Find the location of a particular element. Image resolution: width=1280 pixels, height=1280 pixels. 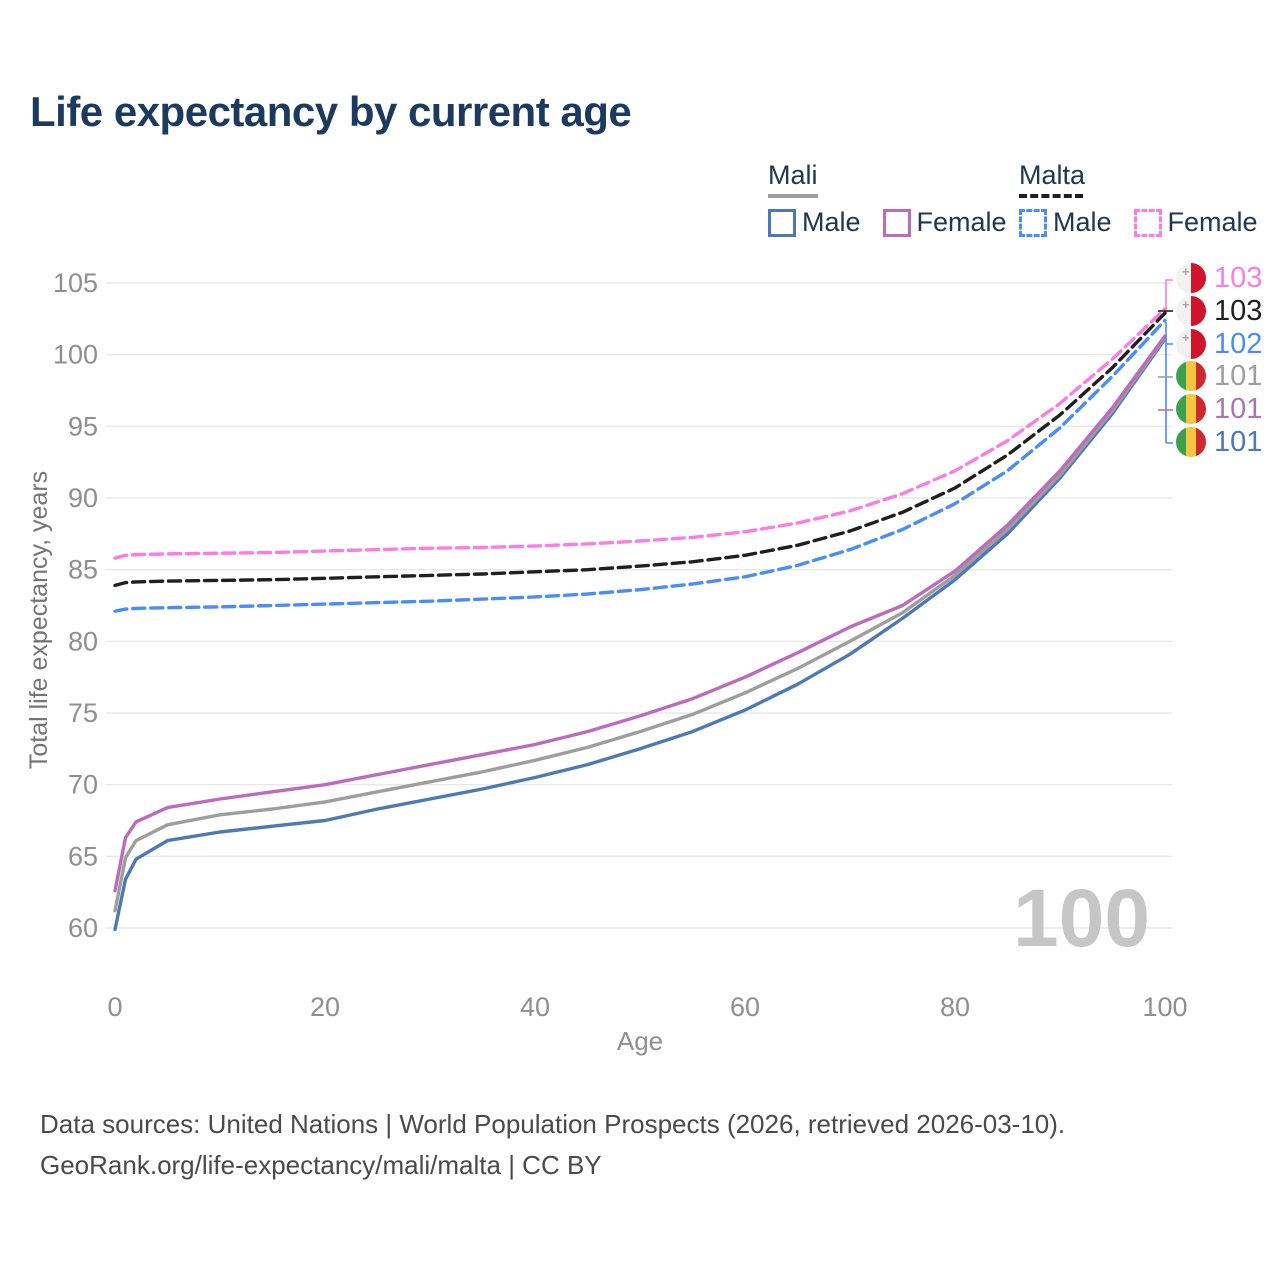

legend-malta-label: Malta is located at coordinates (1052, 175).